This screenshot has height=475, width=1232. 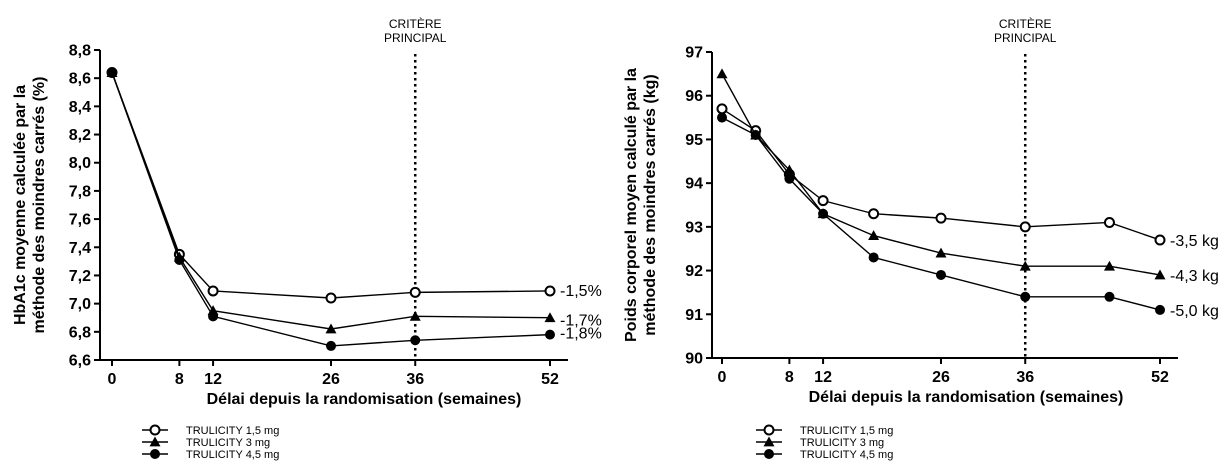 I want to click on weight-x-tick-label: 36, so click(x=1025, y=377).